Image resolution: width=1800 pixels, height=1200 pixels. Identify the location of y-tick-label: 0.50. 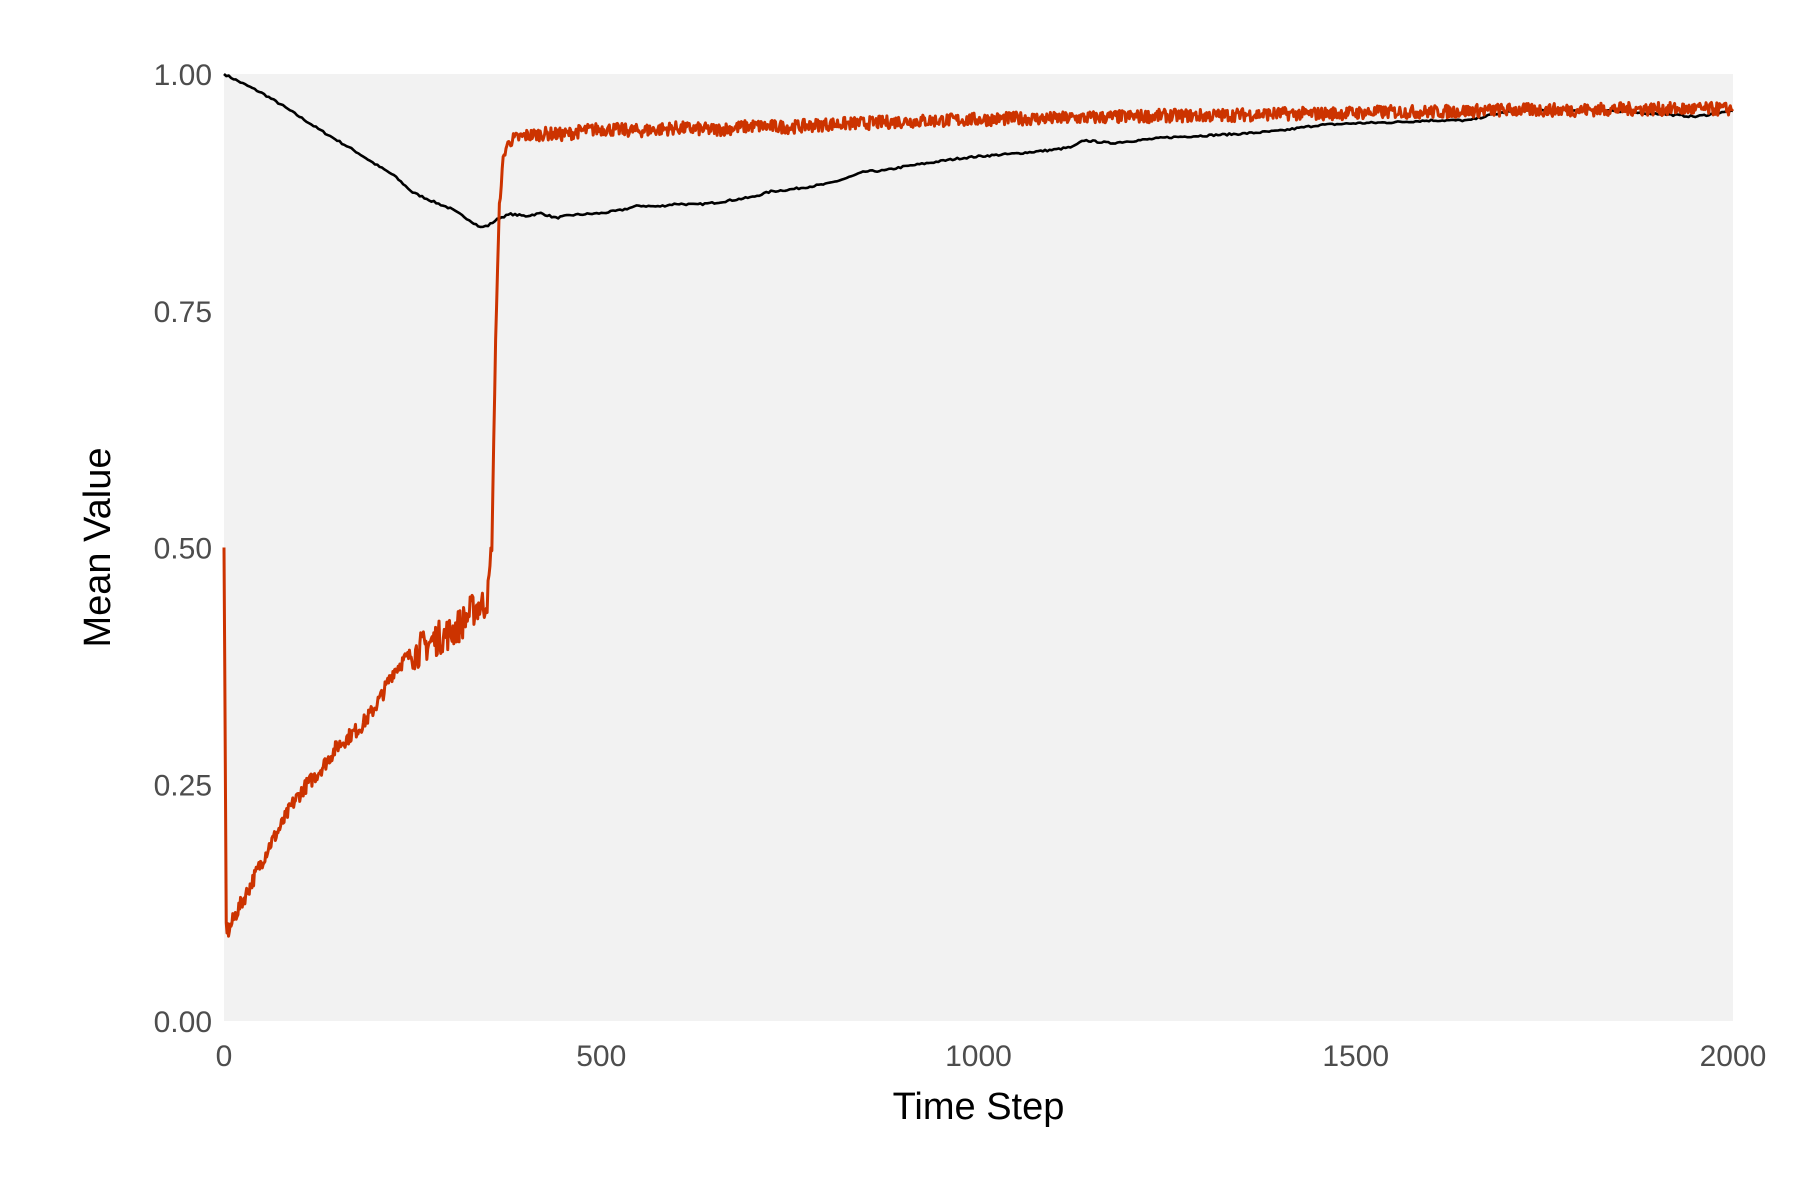
(183, 549).